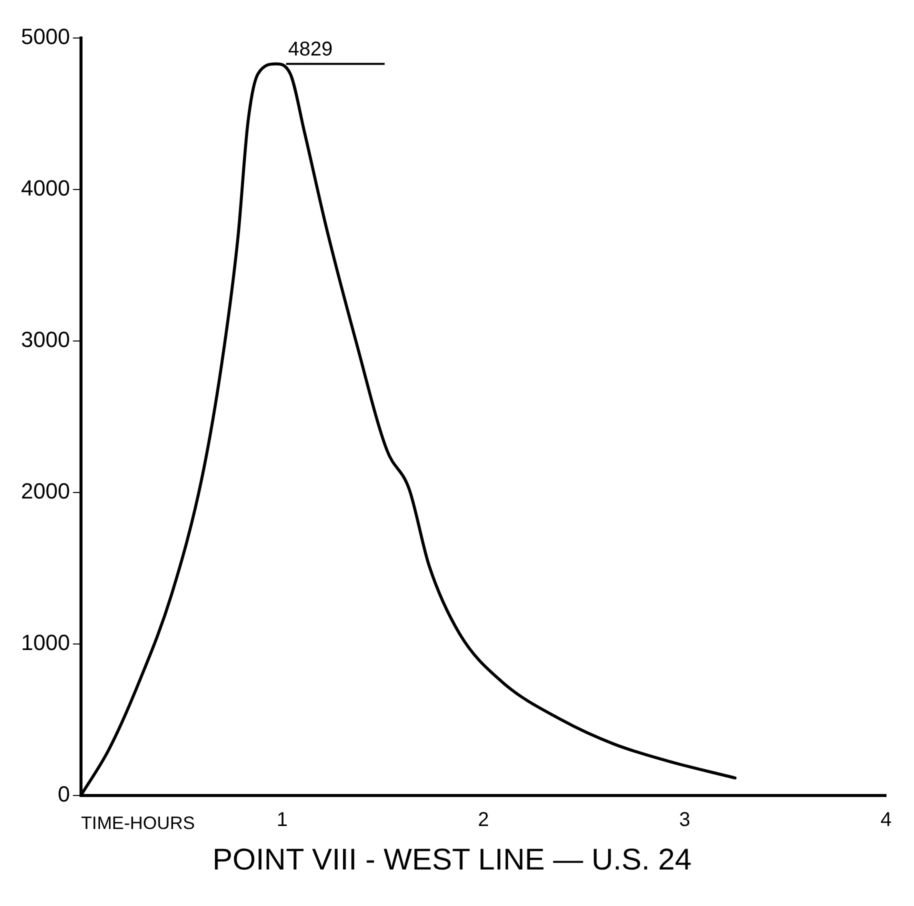 This screenshot has width=914, height=906. What do you see at coordinates (45, 188) in the screenshot?
I see `y-tick-label: 4000` at bounding box center [45, 188].